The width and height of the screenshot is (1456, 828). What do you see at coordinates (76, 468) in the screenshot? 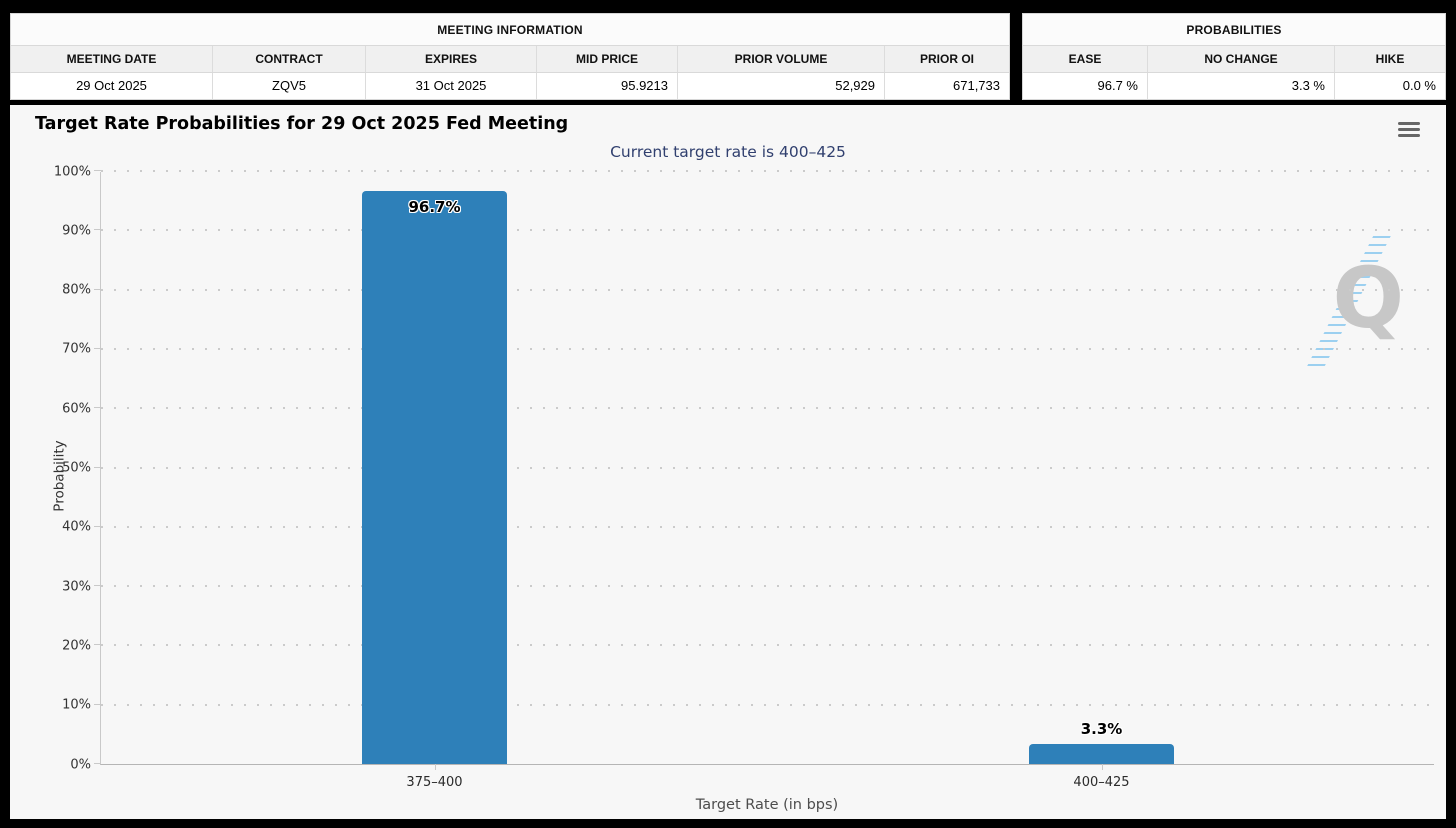
I see `y-axis-label-50: 50%` at bounding box center [76, 468].